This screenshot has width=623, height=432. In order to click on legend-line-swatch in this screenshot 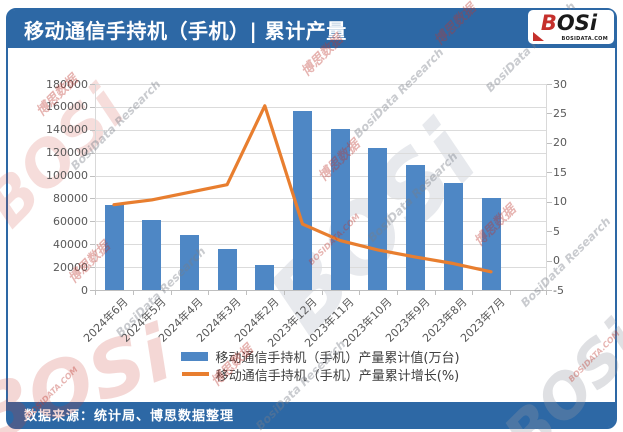, I will do `click(195, 374)`.